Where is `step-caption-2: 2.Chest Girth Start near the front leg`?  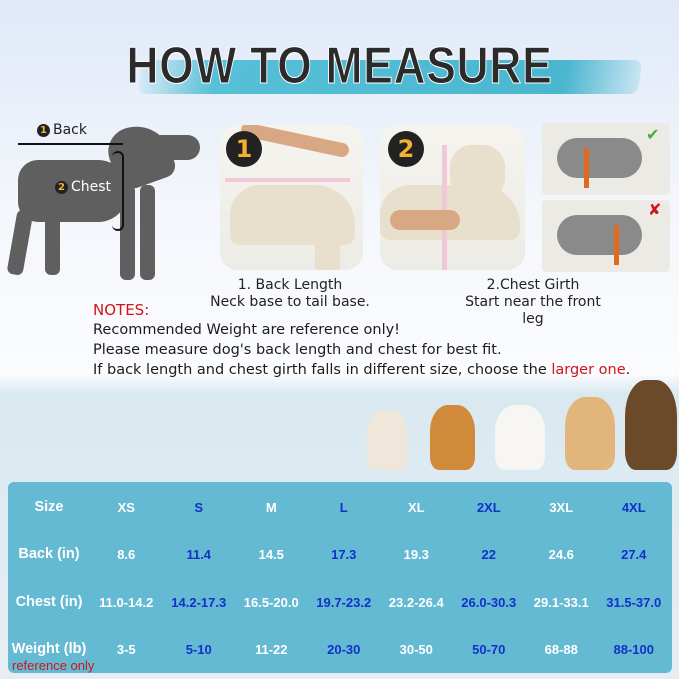
step-caption-2: 2.Chest Girth Start near the front leg is located at coordinates (533, 302).